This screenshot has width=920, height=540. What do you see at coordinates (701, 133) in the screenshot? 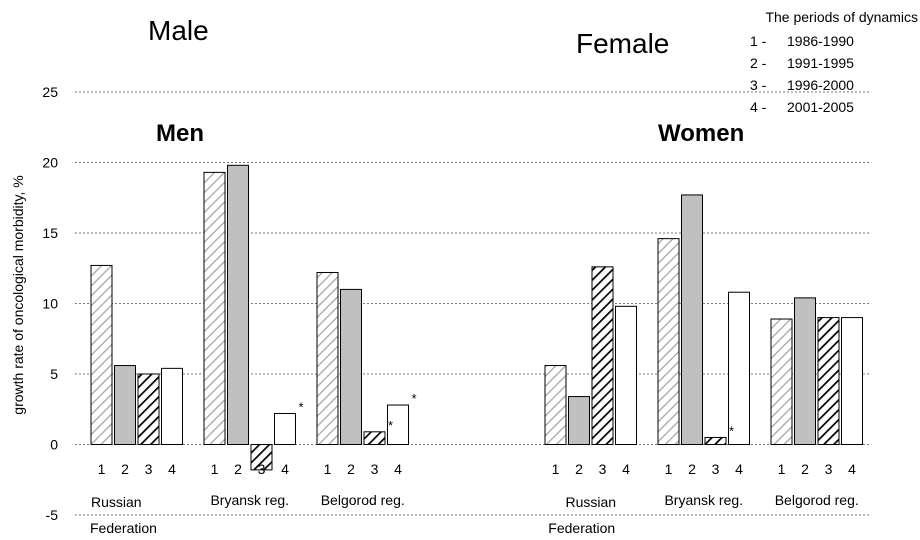
I see `women-panel-title: Women` at bounding box center [701, 133].